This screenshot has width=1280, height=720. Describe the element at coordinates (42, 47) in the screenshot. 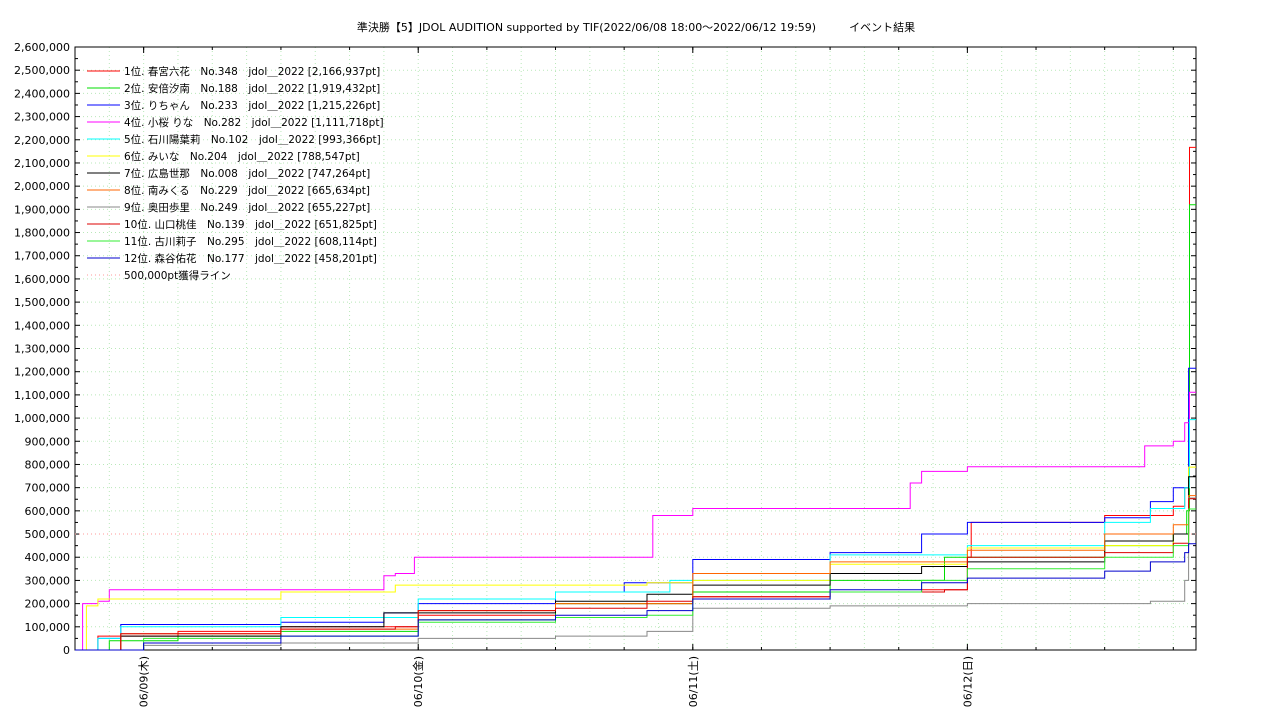

I see `y-tick-label: 2,600,000` at that location.